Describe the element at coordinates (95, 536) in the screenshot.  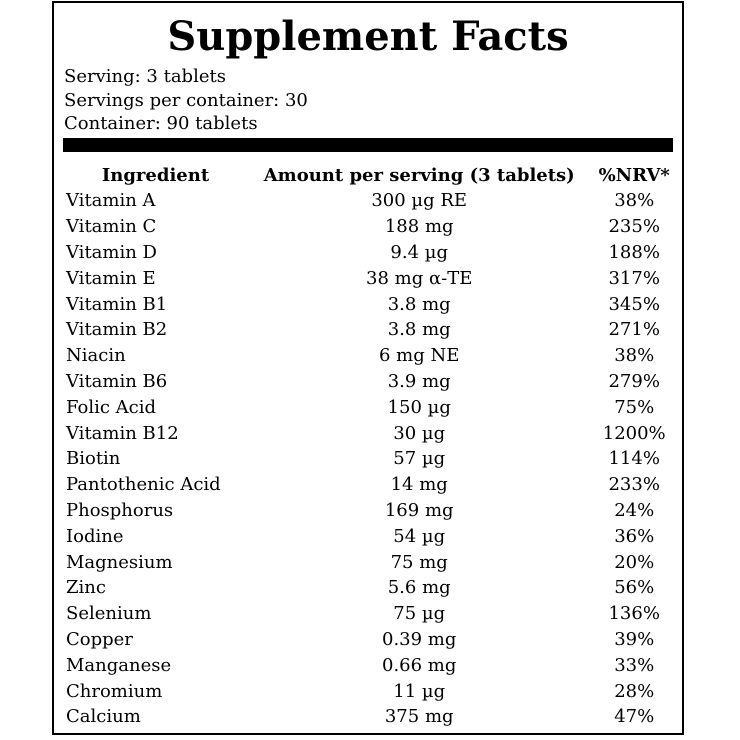
I see `ingredient-cell: Iodine` at that location.